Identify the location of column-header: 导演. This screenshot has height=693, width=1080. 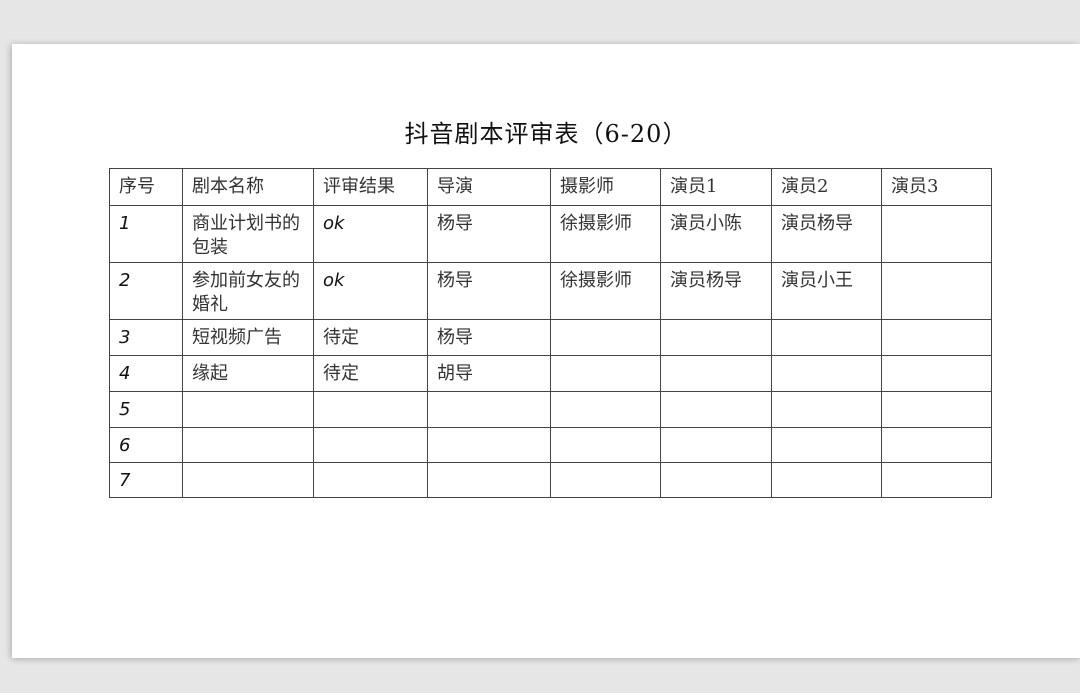
(489, 187).